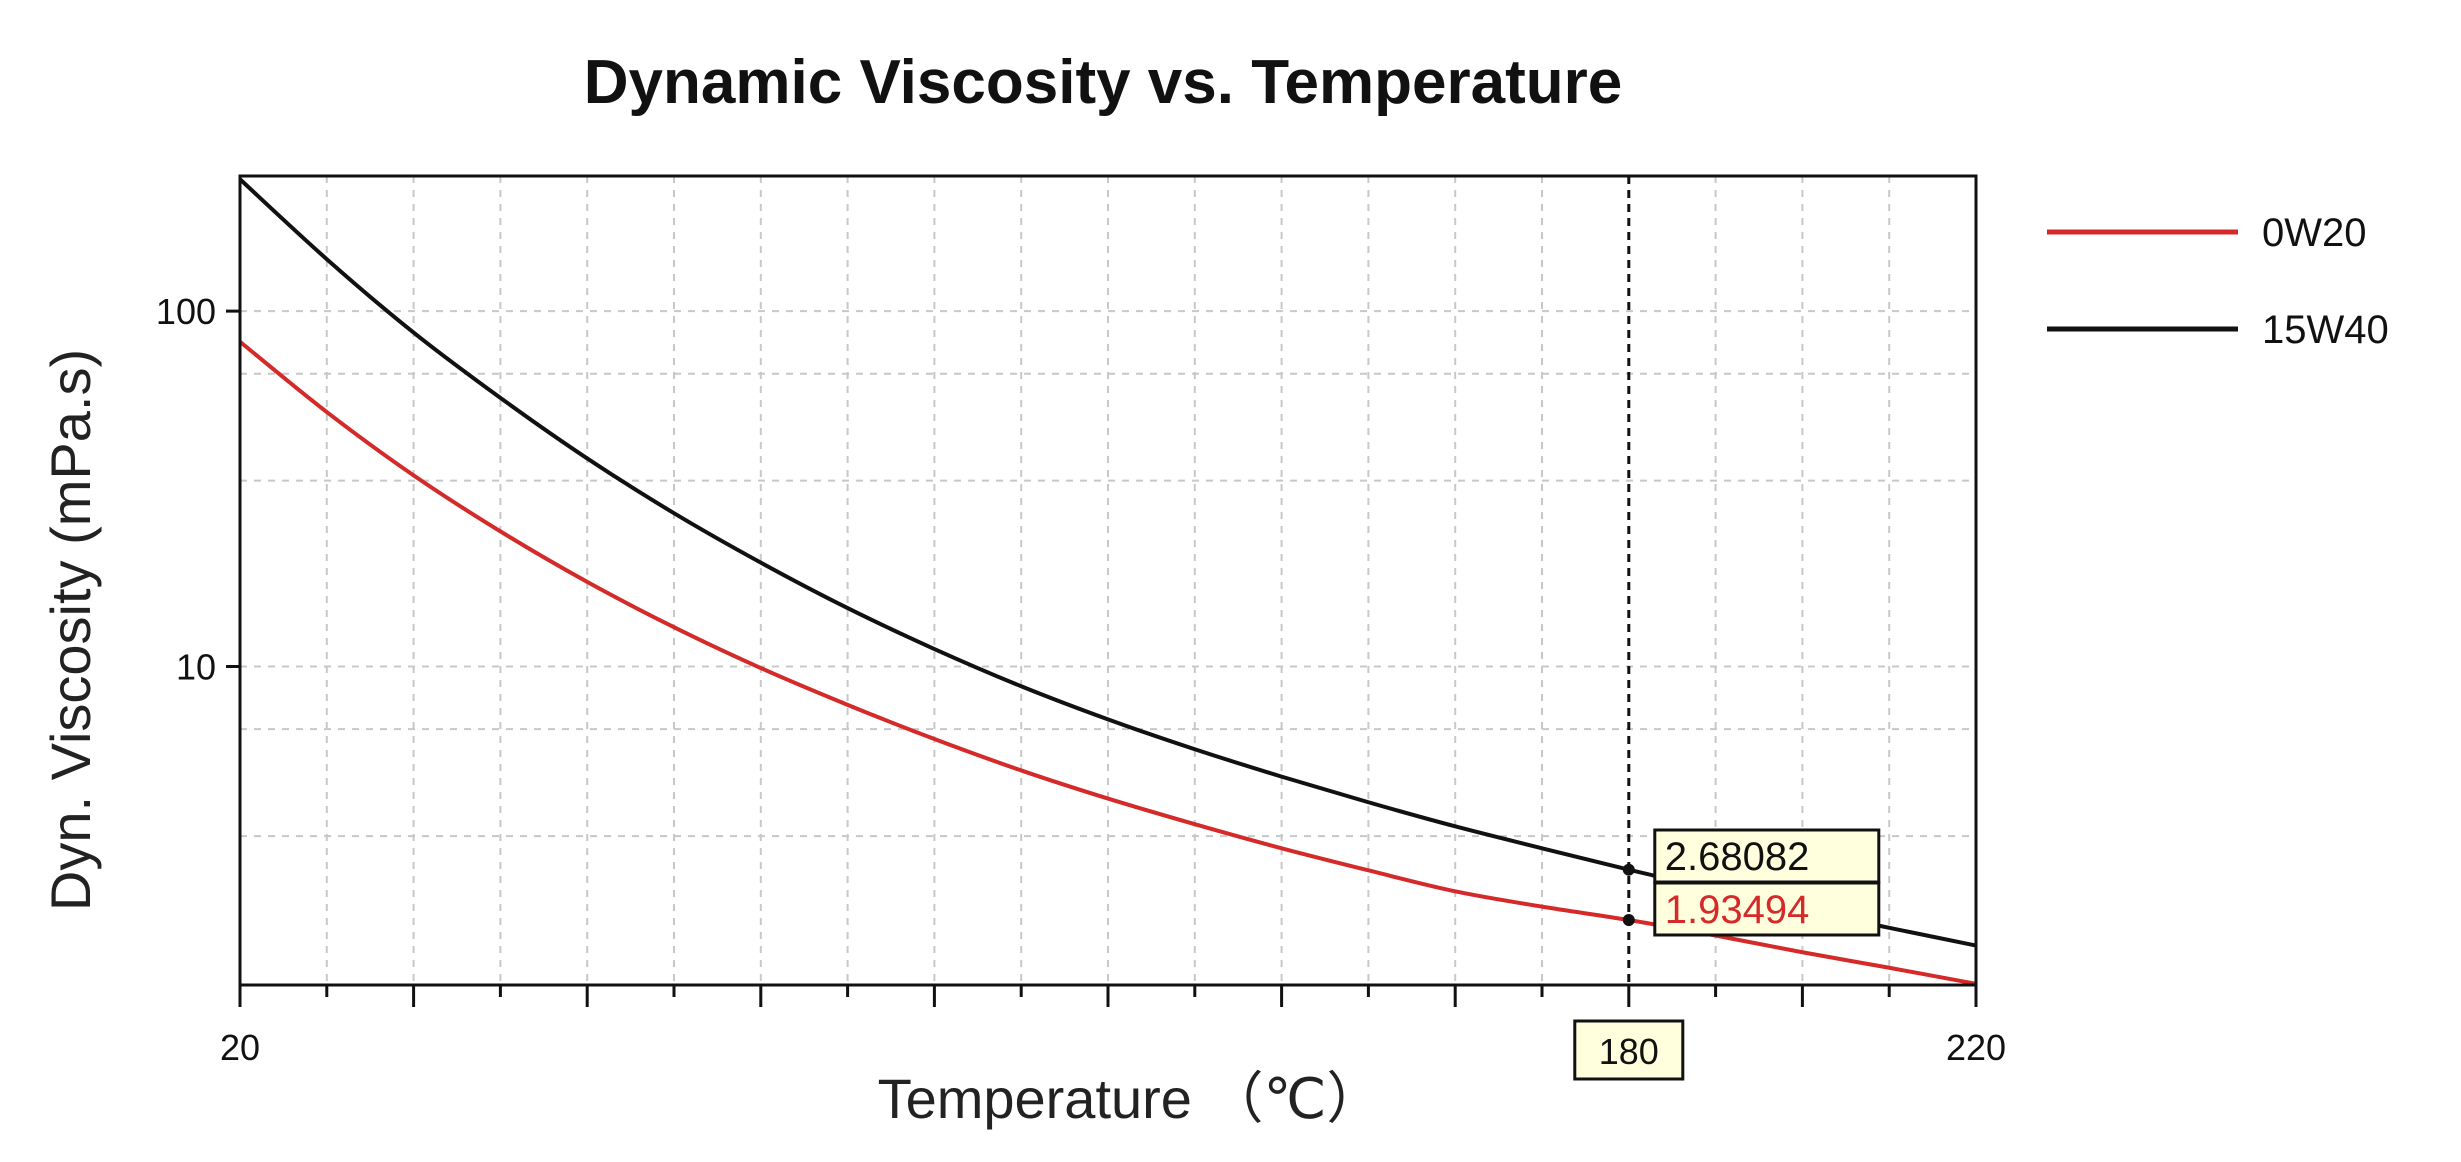 The width and height of the screenshot is (2461, 1162). Describe the element at coordinates (2325, 330) in the screenshot. I see `legend-label-15w40: 15W40` at that location.